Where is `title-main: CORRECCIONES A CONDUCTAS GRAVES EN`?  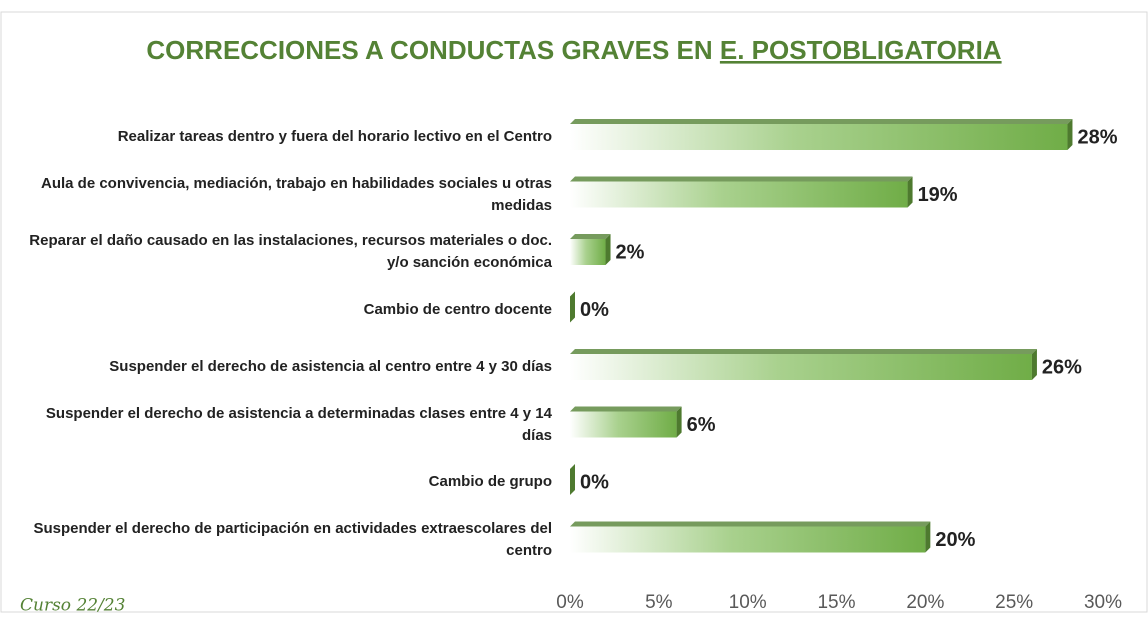 title-main: CORRECCIONES A CONDUCTAS GRAVES EN is located at coordinates (429, 50).